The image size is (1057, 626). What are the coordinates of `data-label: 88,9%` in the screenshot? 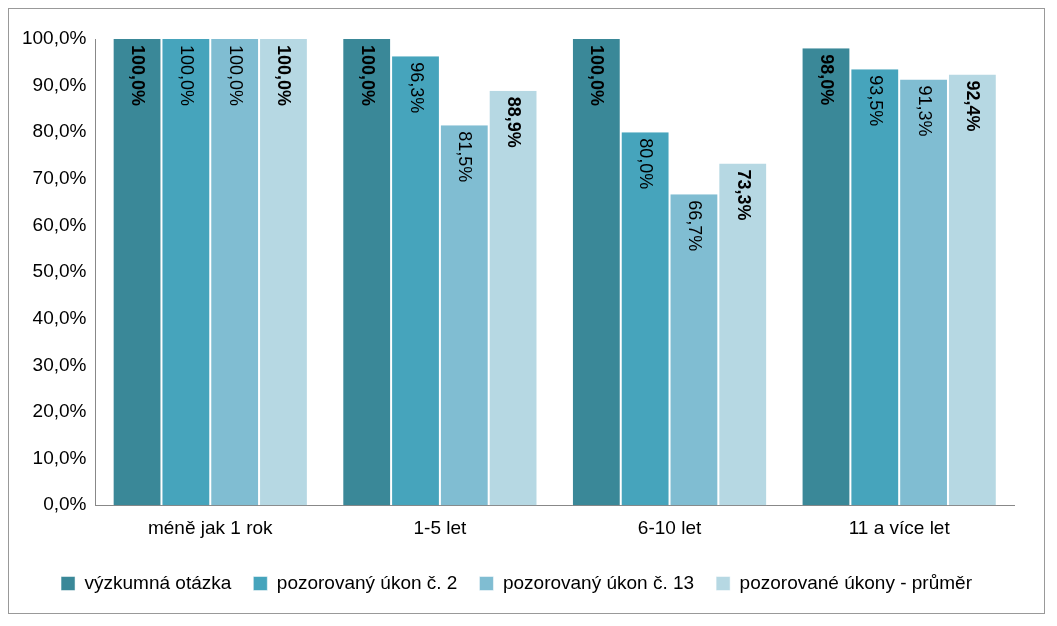 It's located at (514, 122).